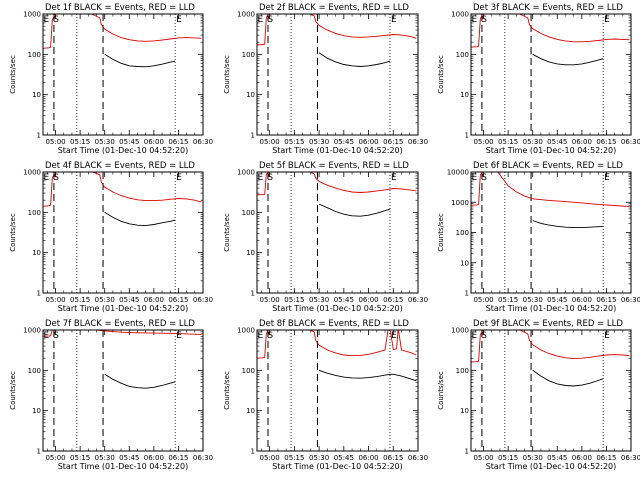 This screenshot has width=640, height=480. Describe the element at coordinates (548, 324) in the screenshot. I see `panel-title: Det 9f BLACK = Events, RED = LLD` at that location.